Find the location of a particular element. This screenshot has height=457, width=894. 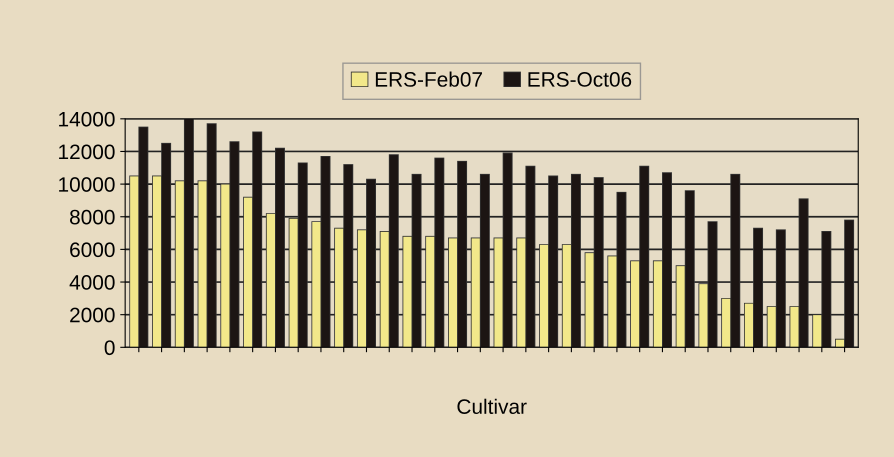

legend-label: ERS-Oct06 is located at coordinates (580, 79).